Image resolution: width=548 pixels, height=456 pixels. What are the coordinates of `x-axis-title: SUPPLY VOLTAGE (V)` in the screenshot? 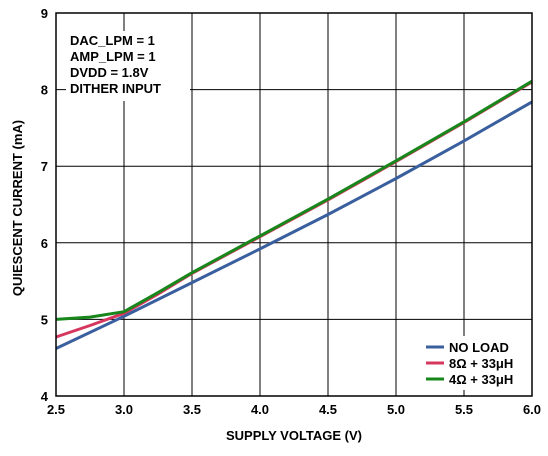 It's located at (294, 435).